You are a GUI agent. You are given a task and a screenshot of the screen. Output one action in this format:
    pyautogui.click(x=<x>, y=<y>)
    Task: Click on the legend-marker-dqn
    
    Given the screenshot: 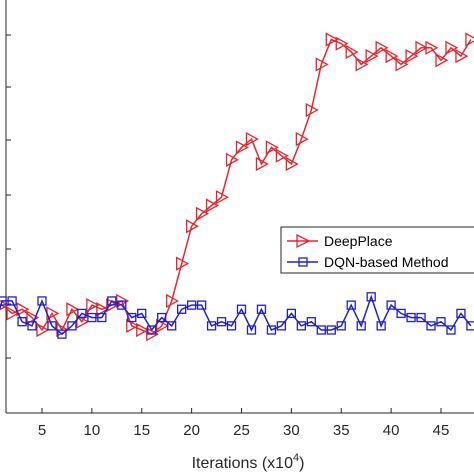 What is the action you would take?
    pyautogui.click(x=303, y=262)
    